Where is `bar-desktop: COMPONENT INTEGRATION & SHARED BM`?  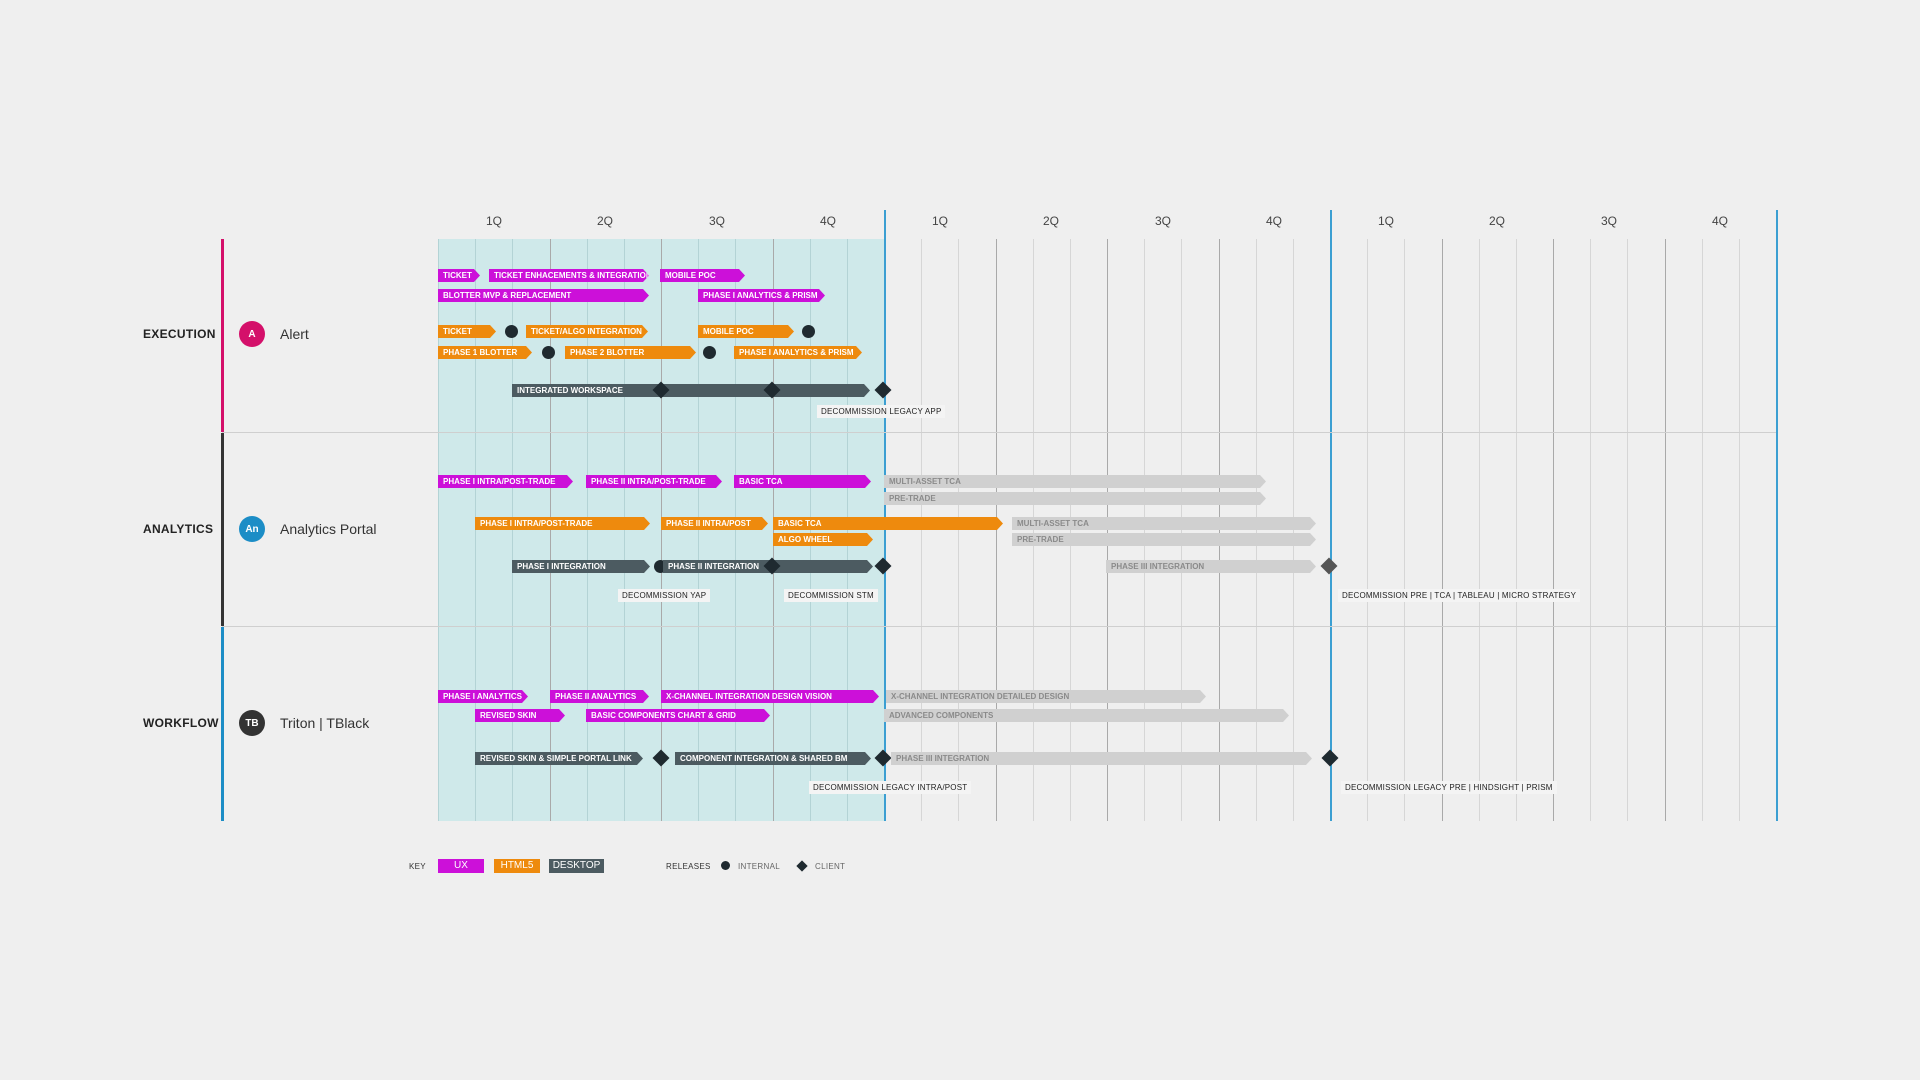
bar-desktop: COMPONENT INTEGRATION & SHARED BM is located at coordinates (773, 758).